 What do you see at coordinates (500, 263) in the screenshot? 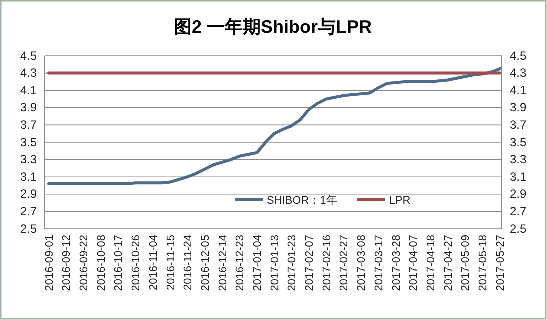
I see `x-tick-label: 2017-05-27` at bounding box center [500, 263].